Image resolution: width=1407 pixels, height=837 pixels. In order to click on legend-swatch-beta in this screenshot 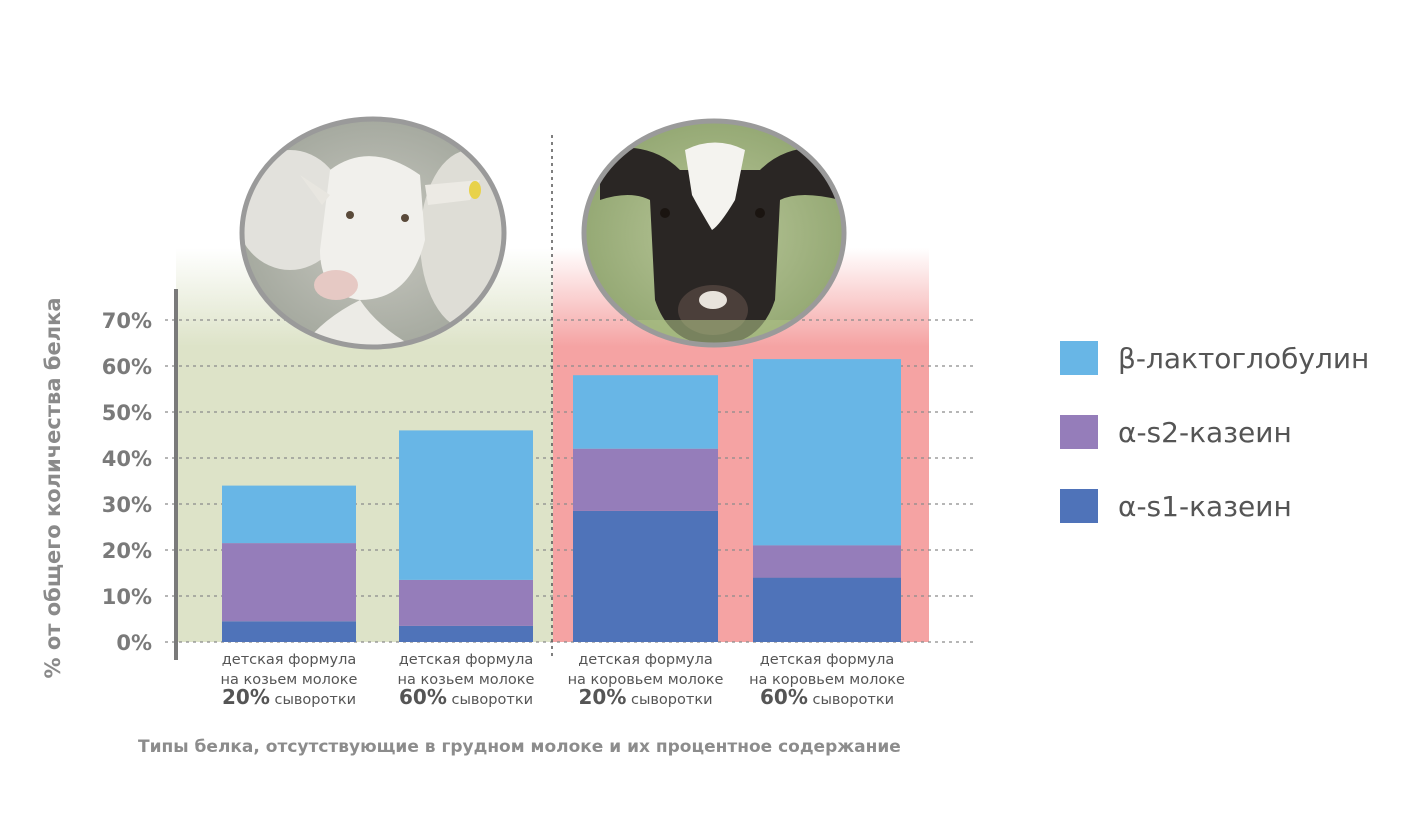, I will do `click(1079, 358)`.